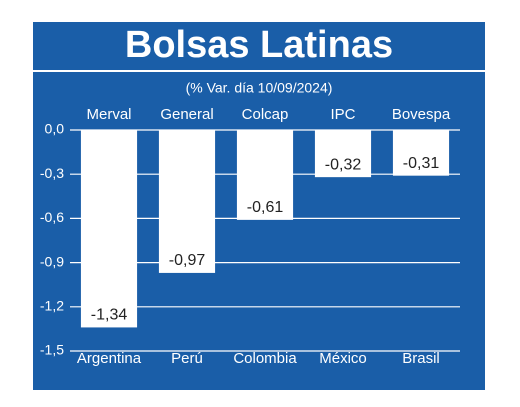  I want to click on y-tick-label: -0,3, so click(52, 173).